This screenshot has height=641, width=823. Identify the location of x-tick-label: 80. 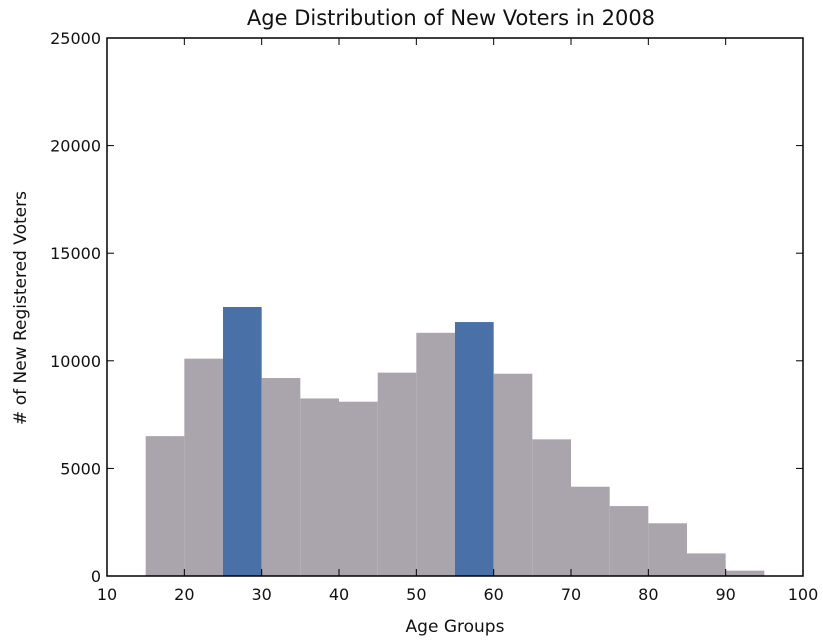
(648, 594).